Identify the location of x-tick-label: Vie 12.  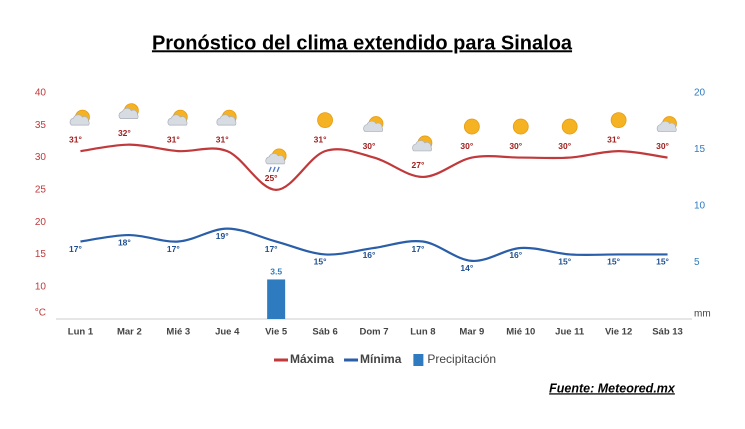
(618, 332).